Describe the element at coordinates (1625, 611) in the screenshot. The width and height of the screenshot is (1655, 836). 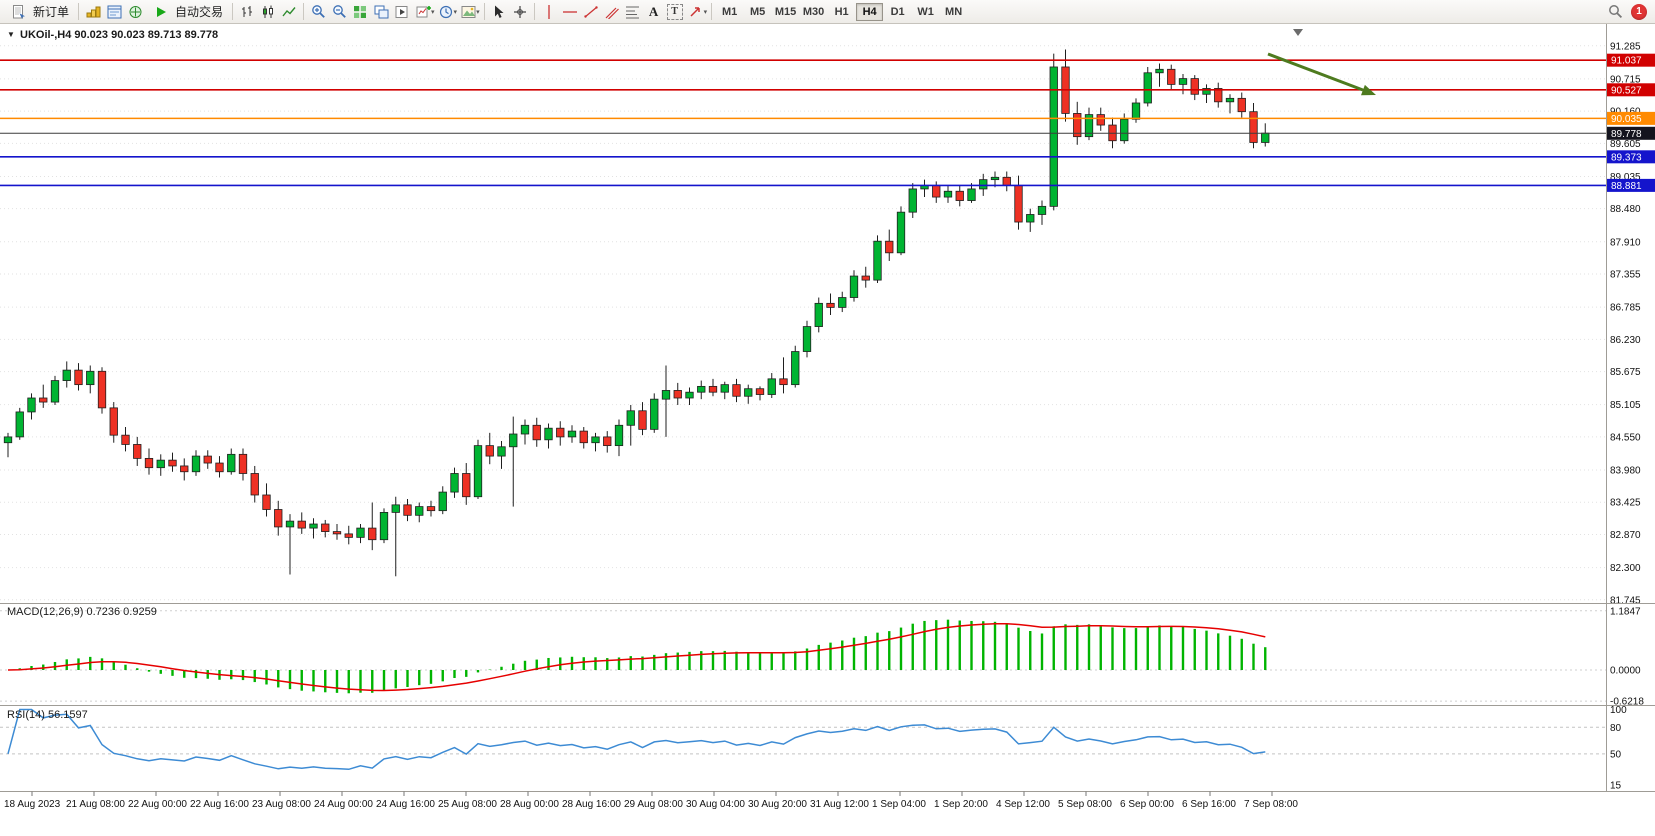
I see `macd-axis-label: 1.1847` at that location.